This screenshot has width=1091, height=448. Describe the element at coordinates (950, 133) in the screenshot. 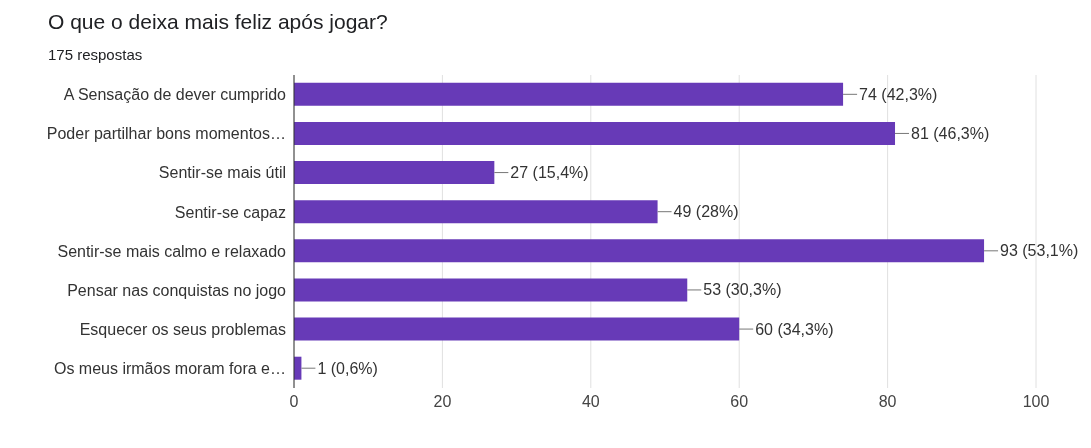

I see `data-label: 81 (46,3%)` at that location.